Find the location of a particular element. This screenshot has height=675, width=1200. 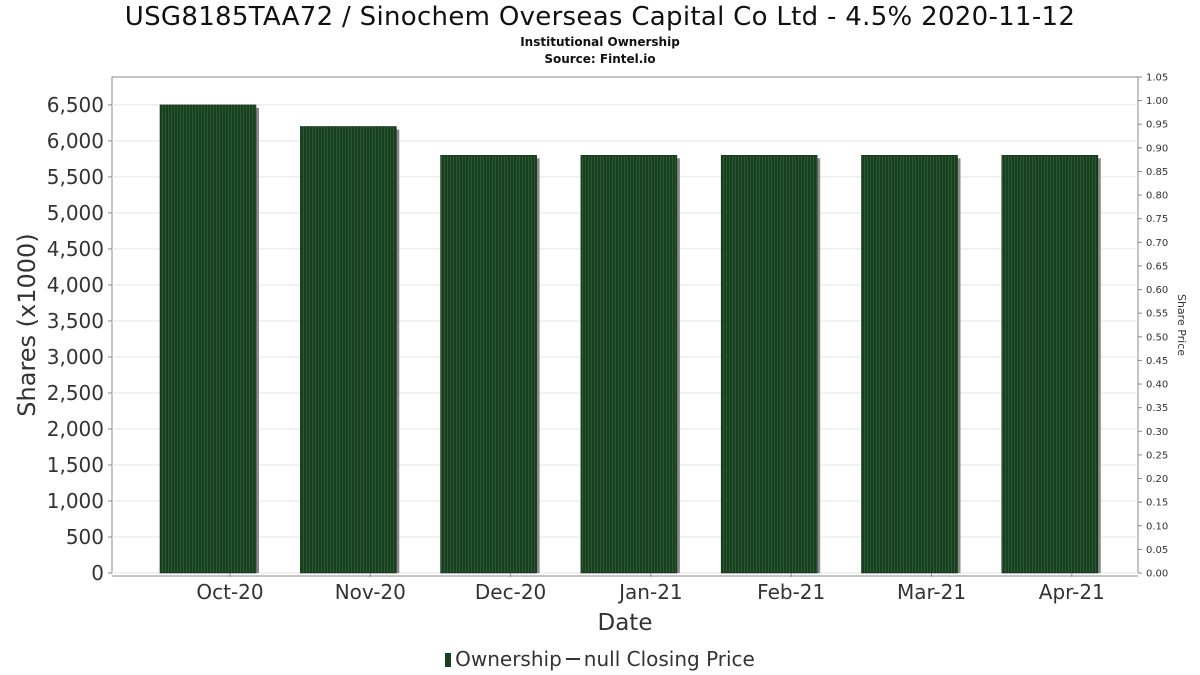

y-tick-label: 4,500 is located at coordinates (75, 249).